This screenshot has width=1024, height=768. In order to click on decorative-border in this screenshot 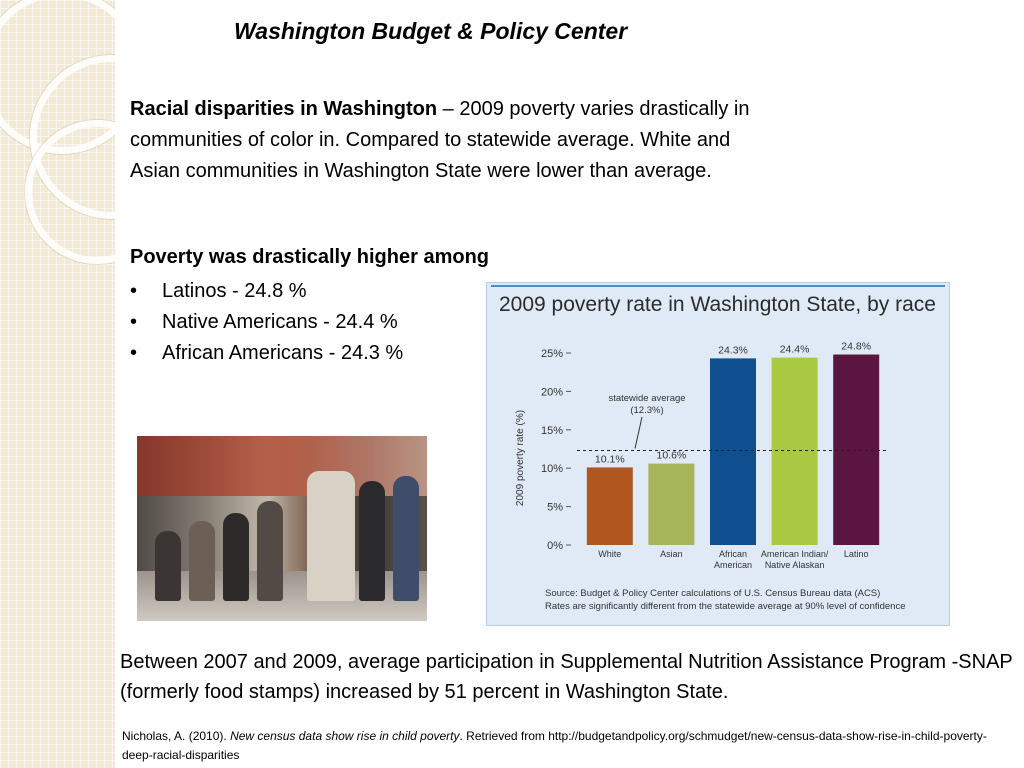, I will do `click(57, 384)`.